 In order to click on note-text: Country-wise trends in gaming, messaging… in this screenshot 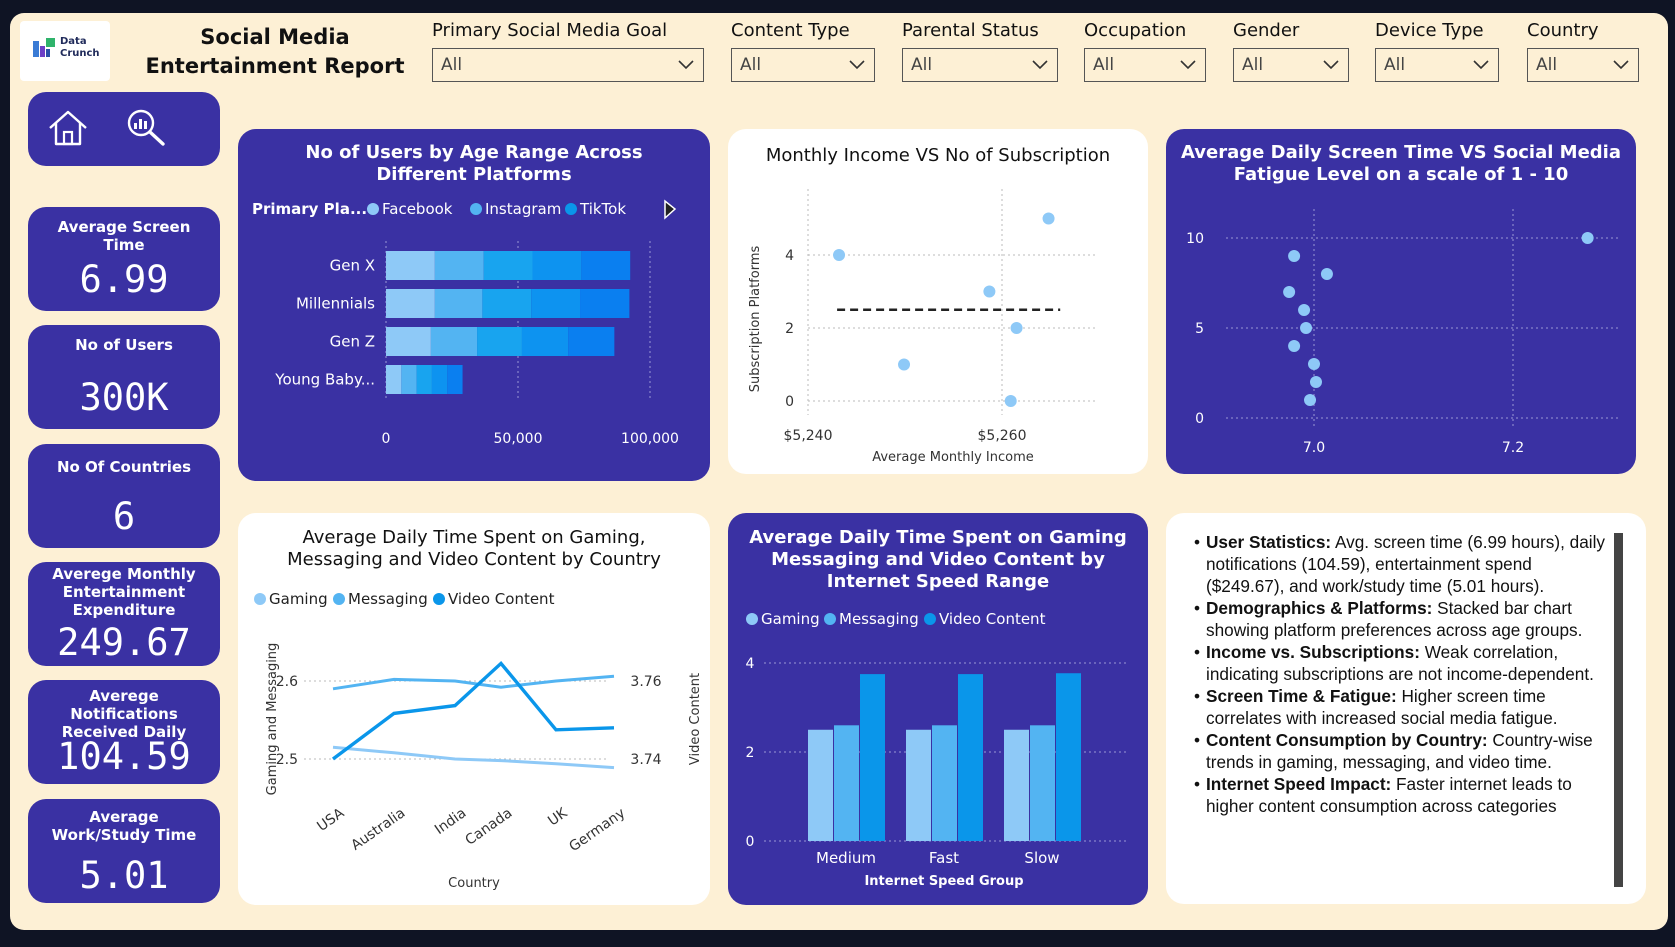, I will do `click(1399, 751)`.